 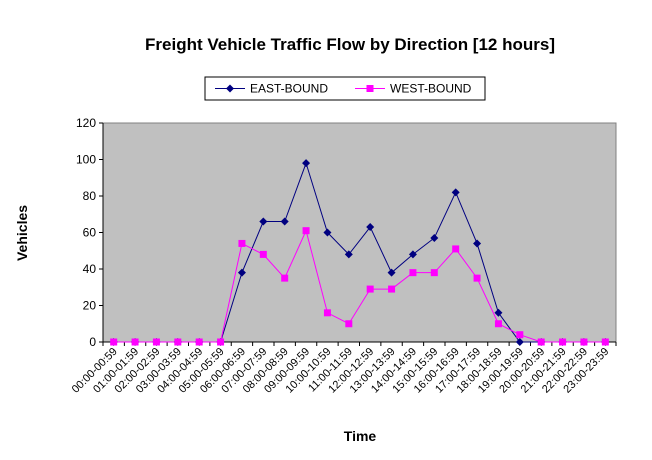 I want to click on y-axis-label: Vehicles, so click(x=22, y=233).